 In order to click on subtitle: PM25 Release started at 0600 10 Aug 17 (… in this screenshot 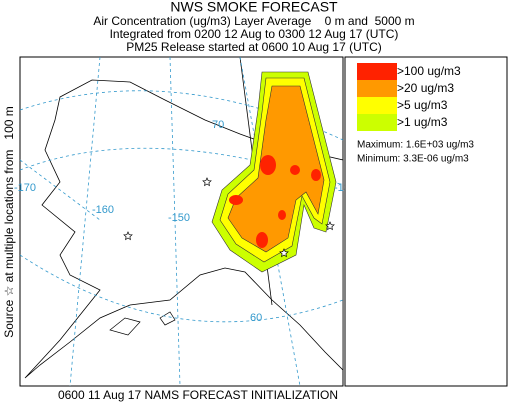, I will do `click(253, 47)`.